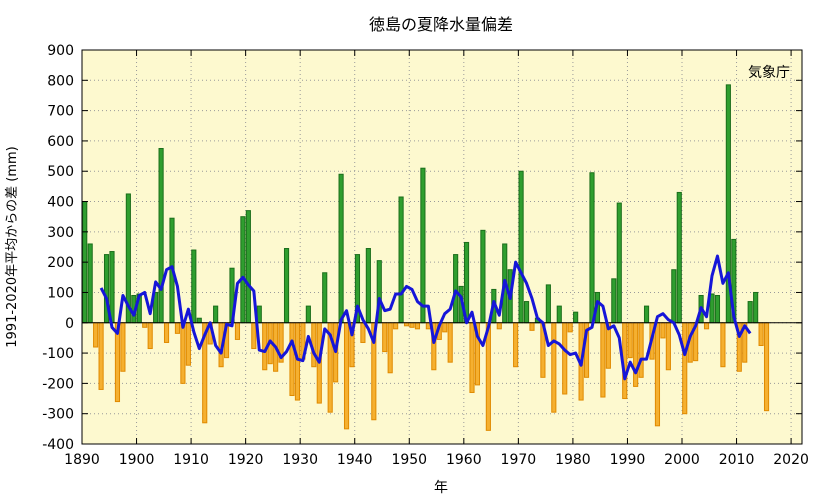  Describe the element at coordinates (216, 314) in the screenshot. I see `bar-1914` at that location.